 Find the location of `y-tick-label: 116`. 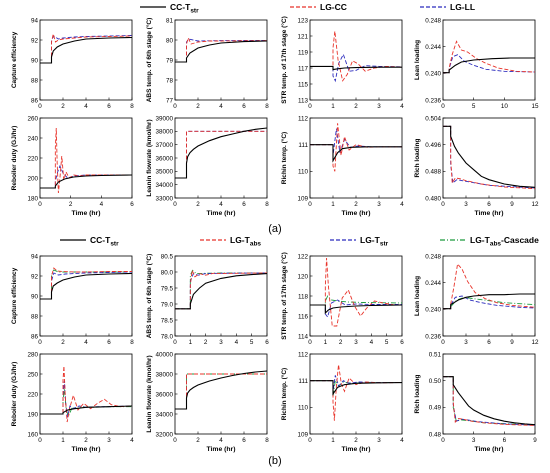

y-tick-label: 116 is located at coordinates (303, 316).